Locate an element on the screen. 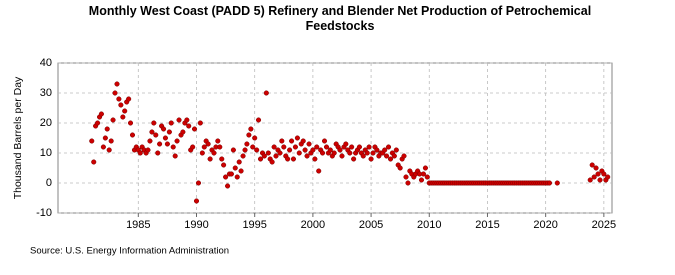 This screenshot has width=675, height=275. y-tick-label: 20 is located at coordinates (46, 123).